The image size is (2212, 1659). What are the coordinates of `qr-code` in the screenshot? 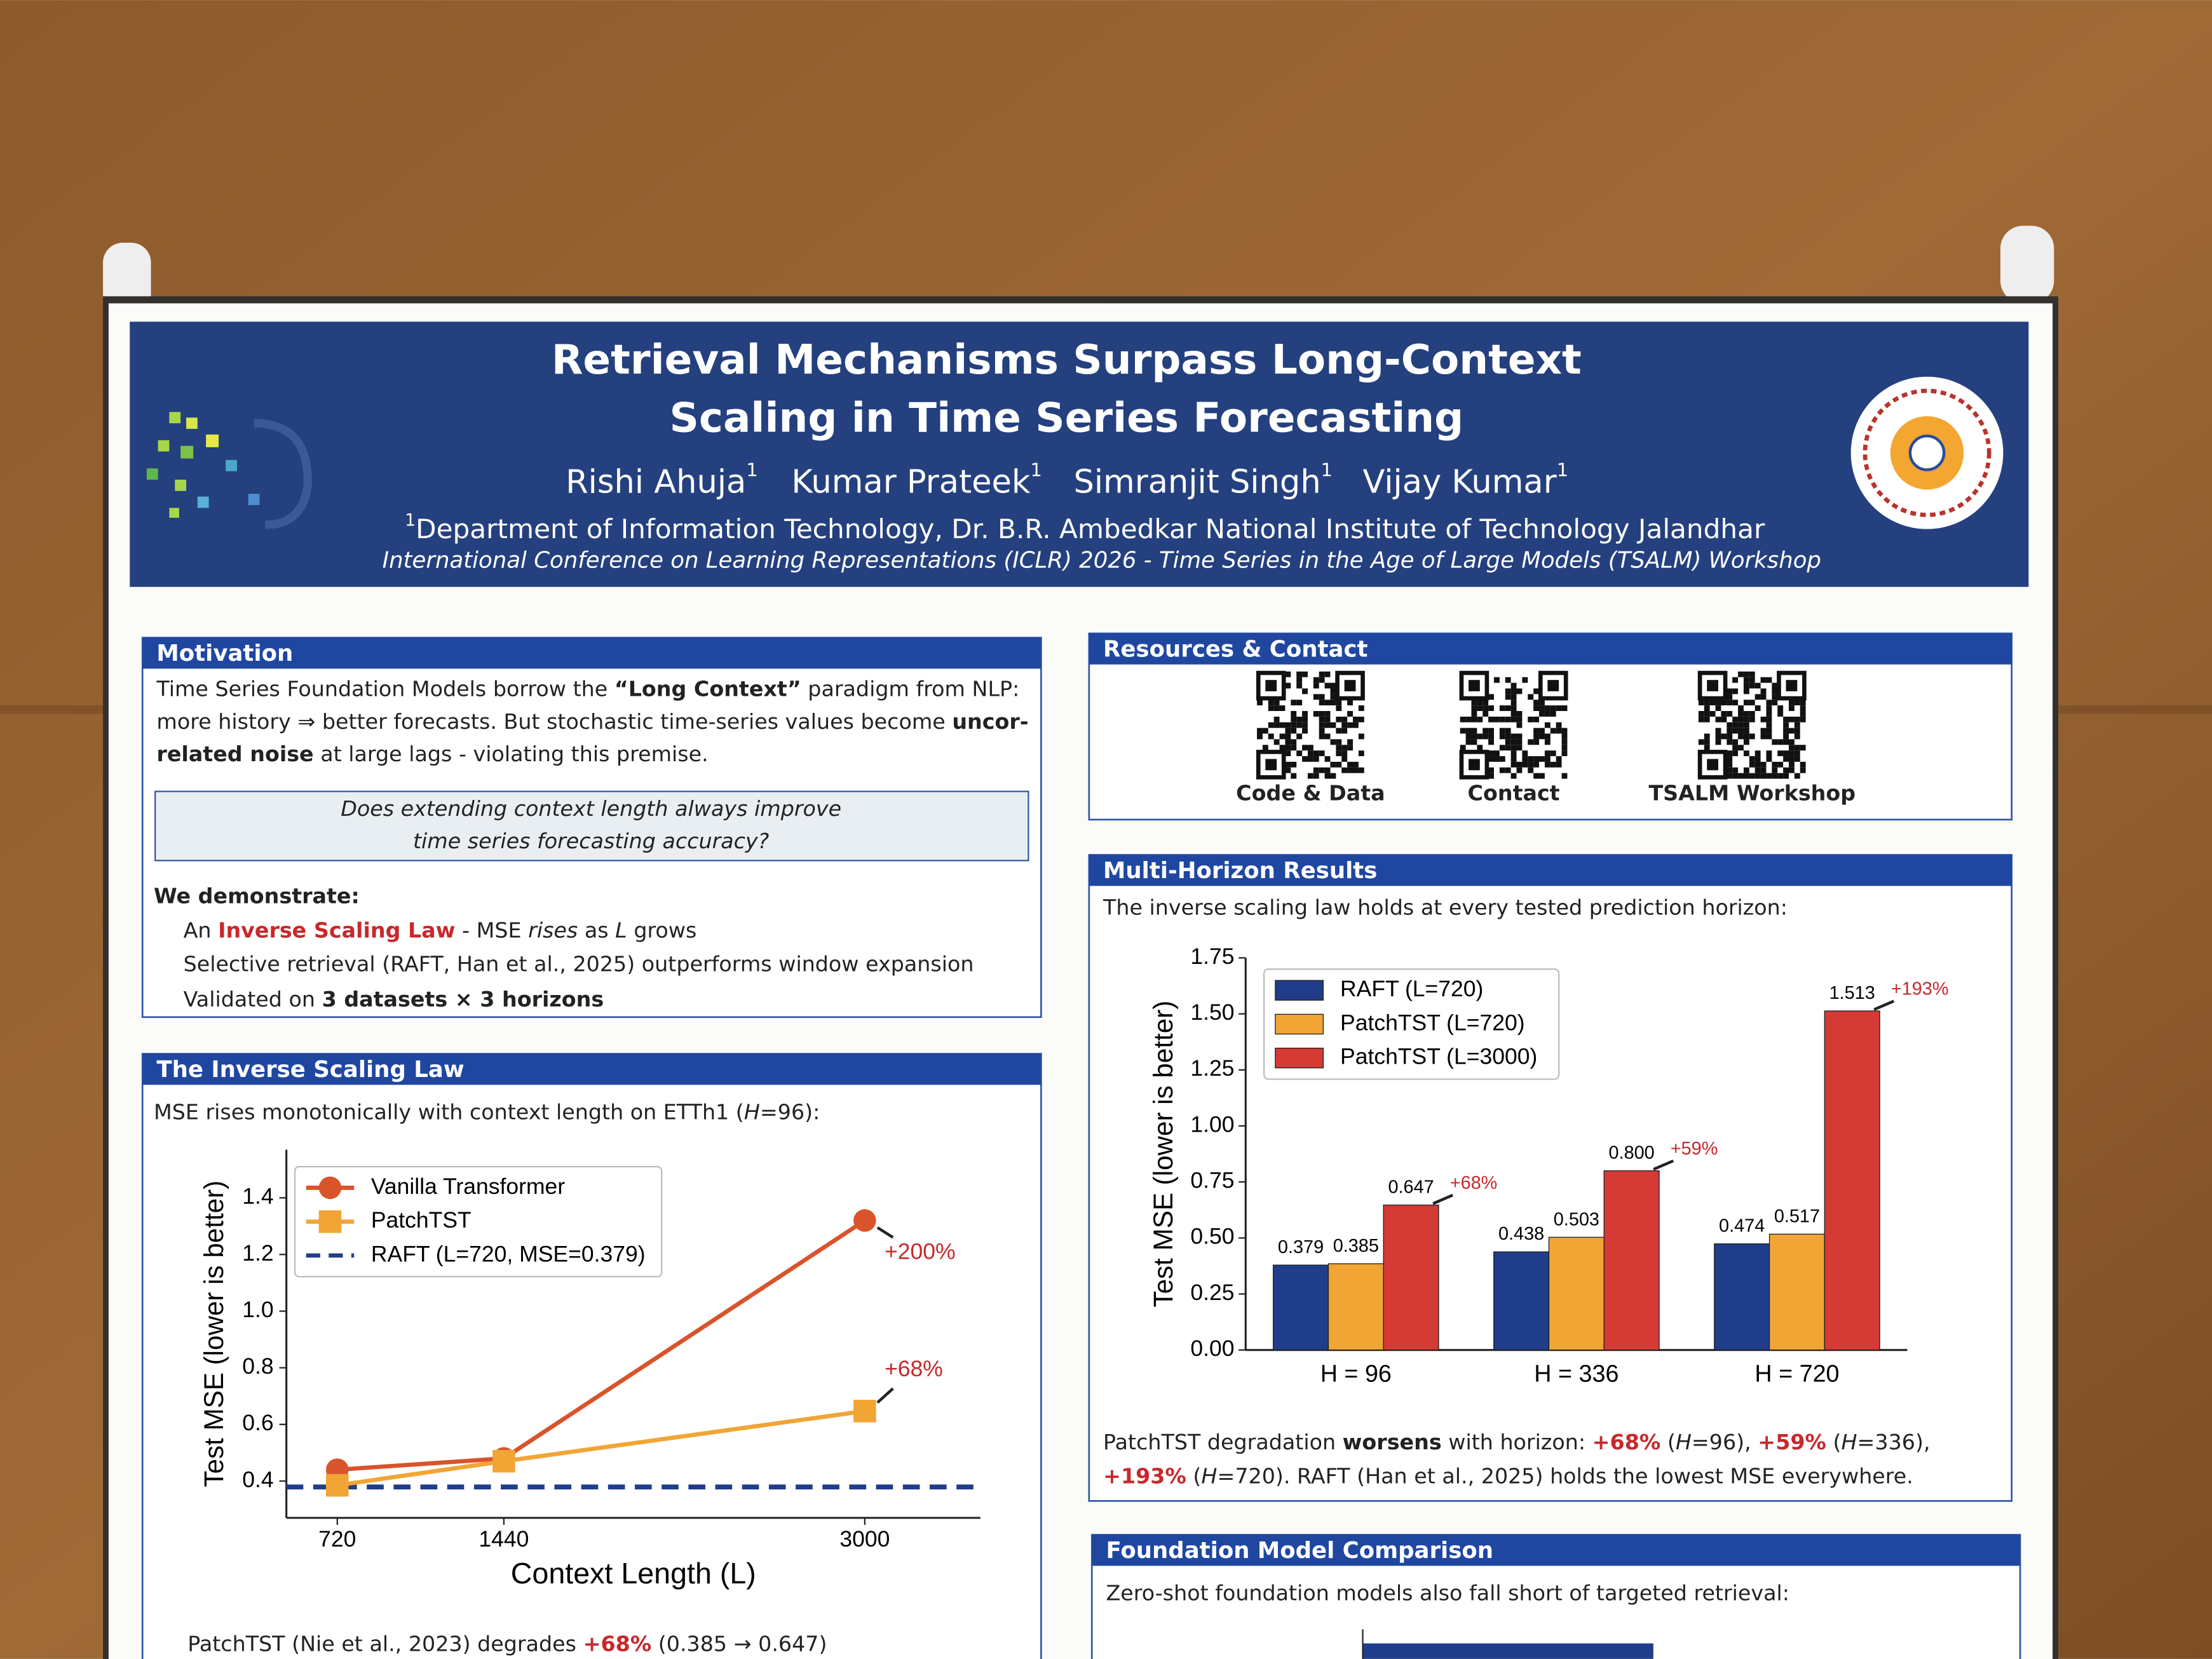 It's located at (1310, 725).